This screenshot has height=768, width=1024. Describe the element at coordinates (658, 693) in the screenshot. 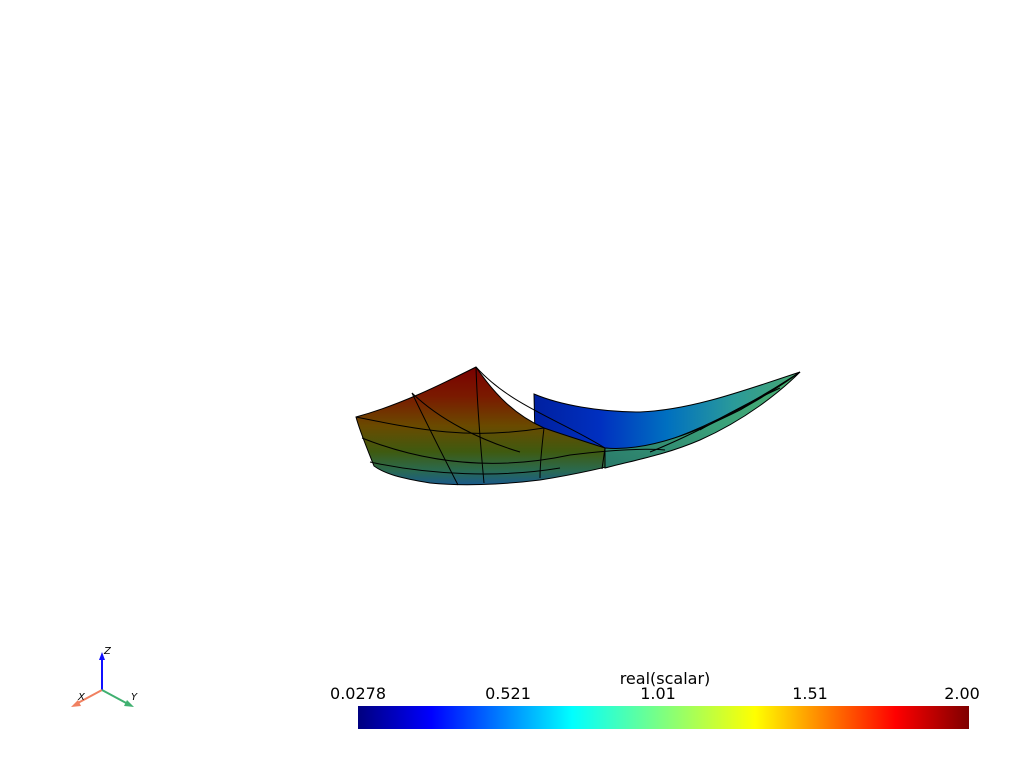

I see `colorbar-tick-label: 1.01` at that location.